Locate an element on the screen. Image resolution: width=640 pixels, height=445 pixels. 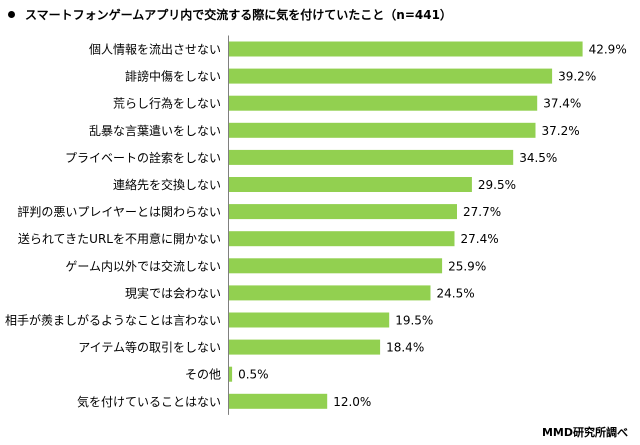
bullet-icon is located at coordinates (11, 14).